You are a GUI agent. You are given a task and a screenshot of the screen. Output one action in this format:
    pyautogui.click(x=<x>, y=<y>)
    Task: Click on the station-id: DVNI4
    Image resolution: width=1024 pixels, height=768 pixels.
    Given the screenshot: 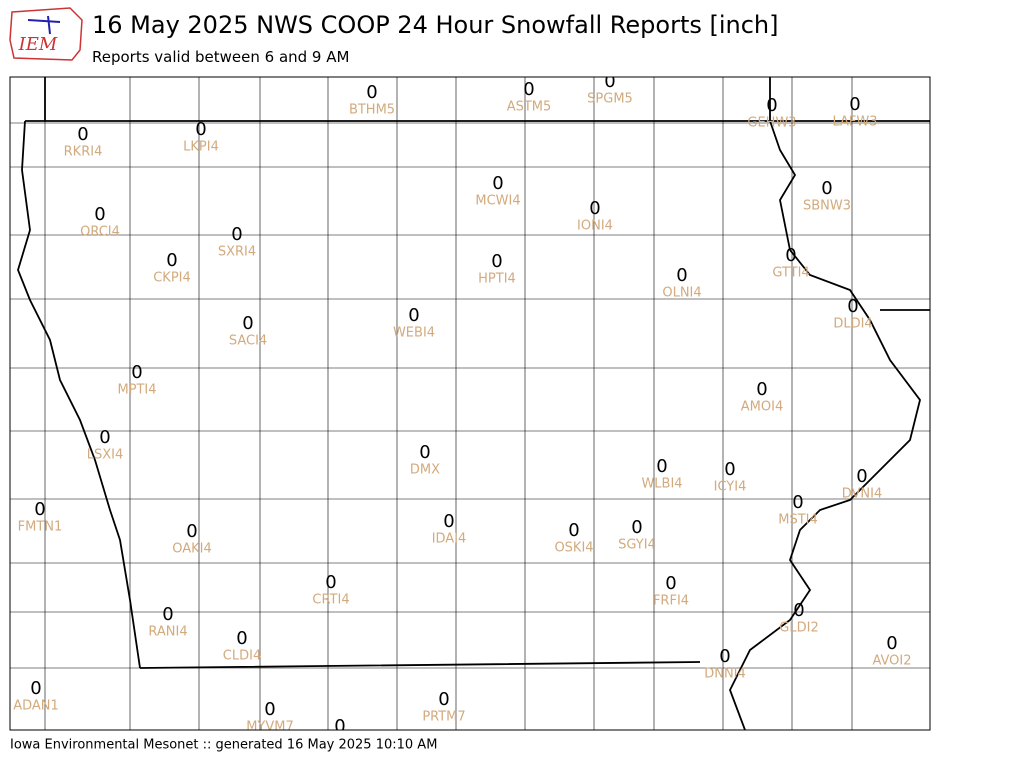 What is the action you would take?
    pyautogui.click(x=862, y=494)
    